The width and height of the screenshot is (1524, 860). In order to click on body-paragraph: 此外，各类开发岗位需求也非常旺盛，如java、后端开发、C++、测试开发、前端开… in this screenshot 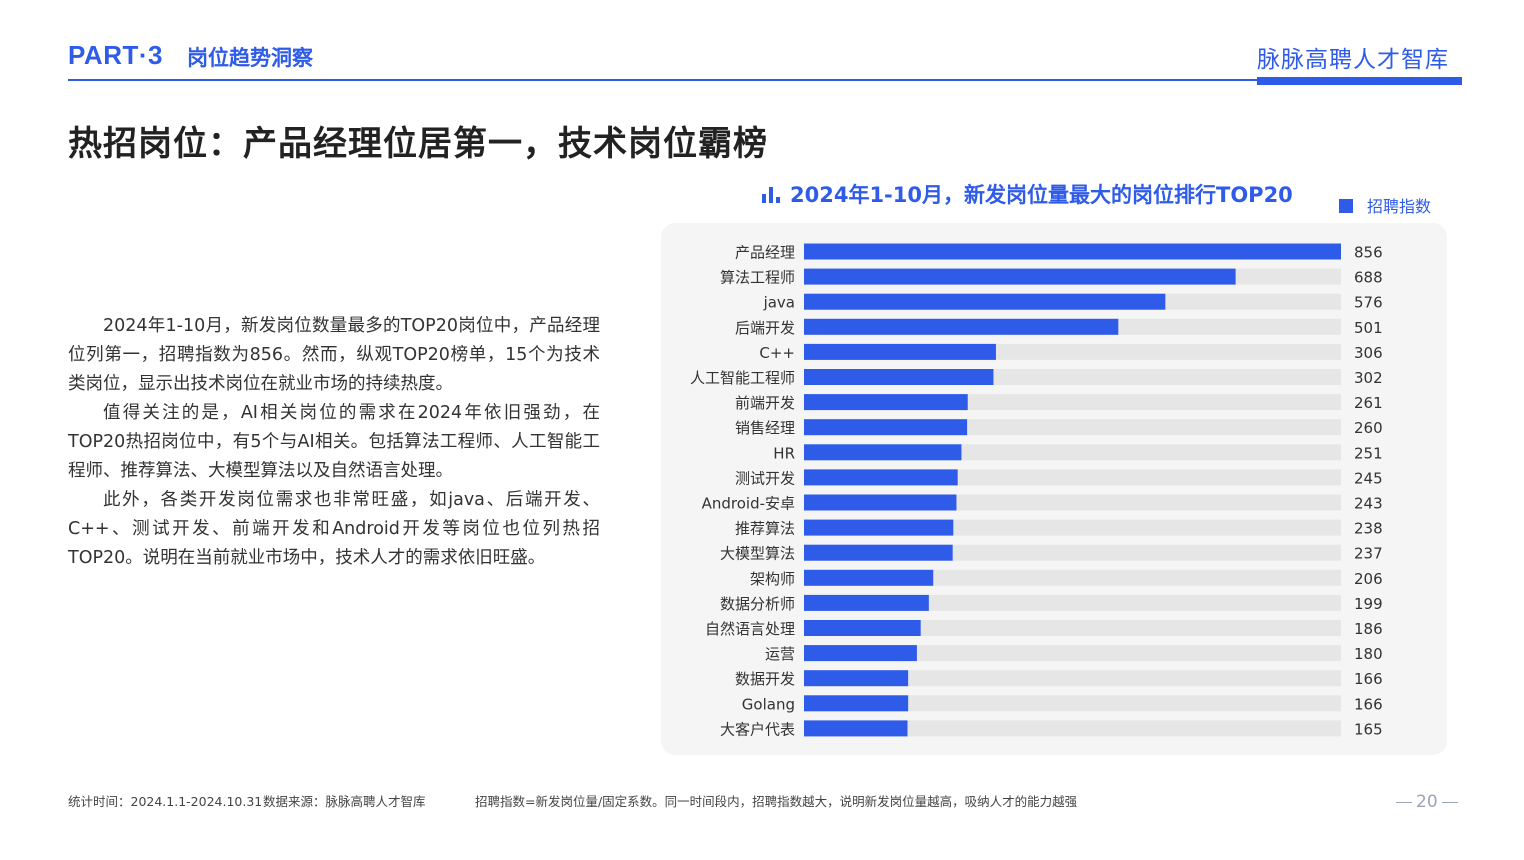, I will do `click(334, 529)`.